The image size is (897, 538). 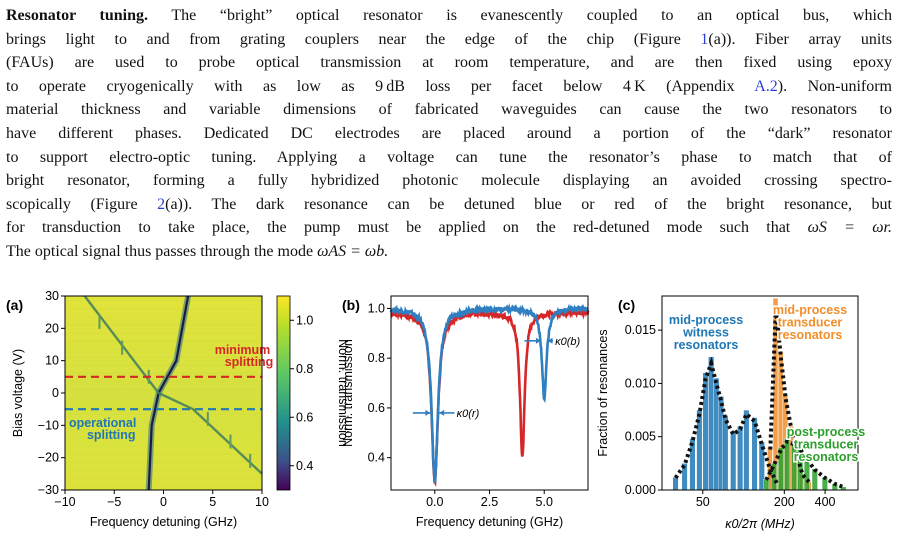 I want to click on x-tick-label: 0, so click(x=163, y=502).